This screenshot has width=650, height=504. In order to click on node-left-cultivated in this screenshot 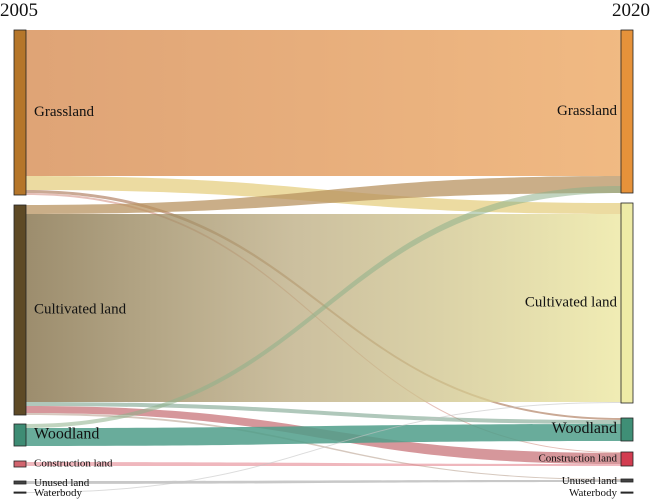, I will do `click(20, 310)`.